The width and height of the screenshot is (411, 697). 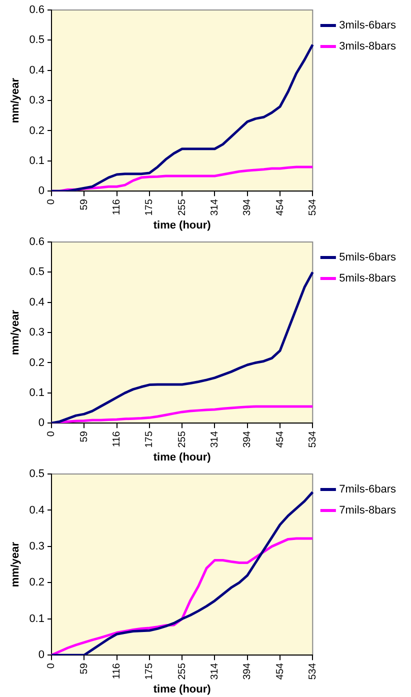 What do you see at coordinates (367, 258) in the screenshot?
I see `legend-label: 5mils-6bars` at bounding box center [367, 258].